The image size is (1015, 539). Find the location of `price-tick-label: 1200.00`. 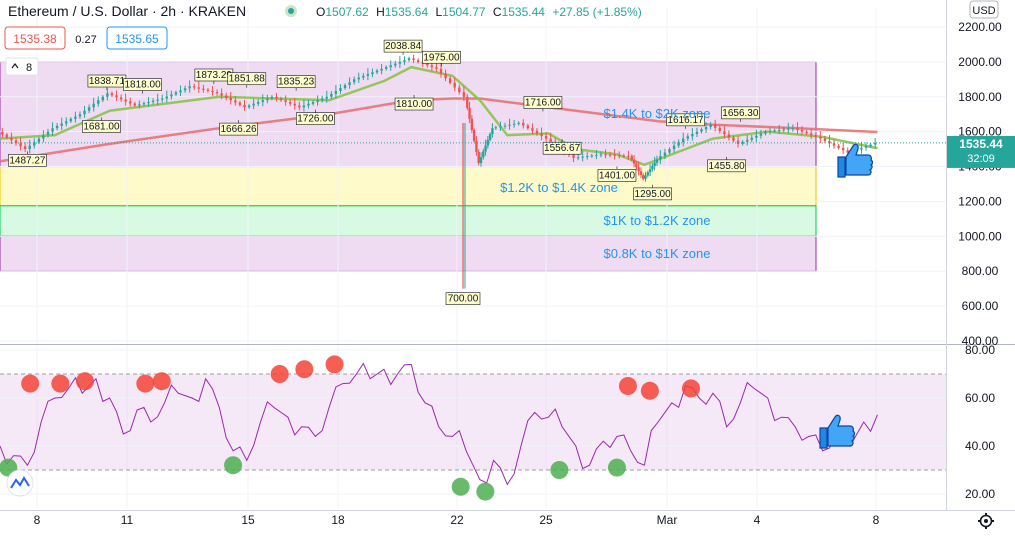

price-tick-label: 1200.00 is located at coordinates (980, 201).